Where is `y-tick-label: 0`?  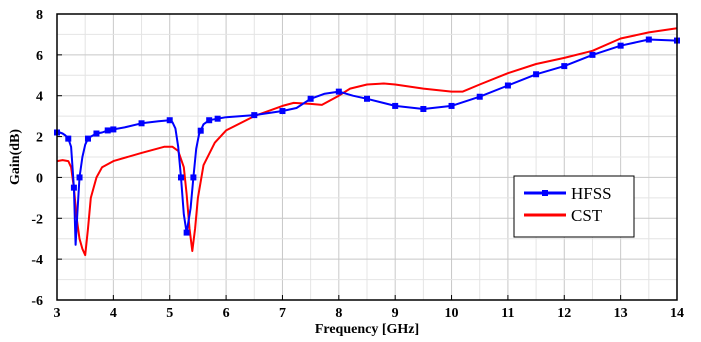
y-tick-label: 0 is located at coordinates (39, 178).